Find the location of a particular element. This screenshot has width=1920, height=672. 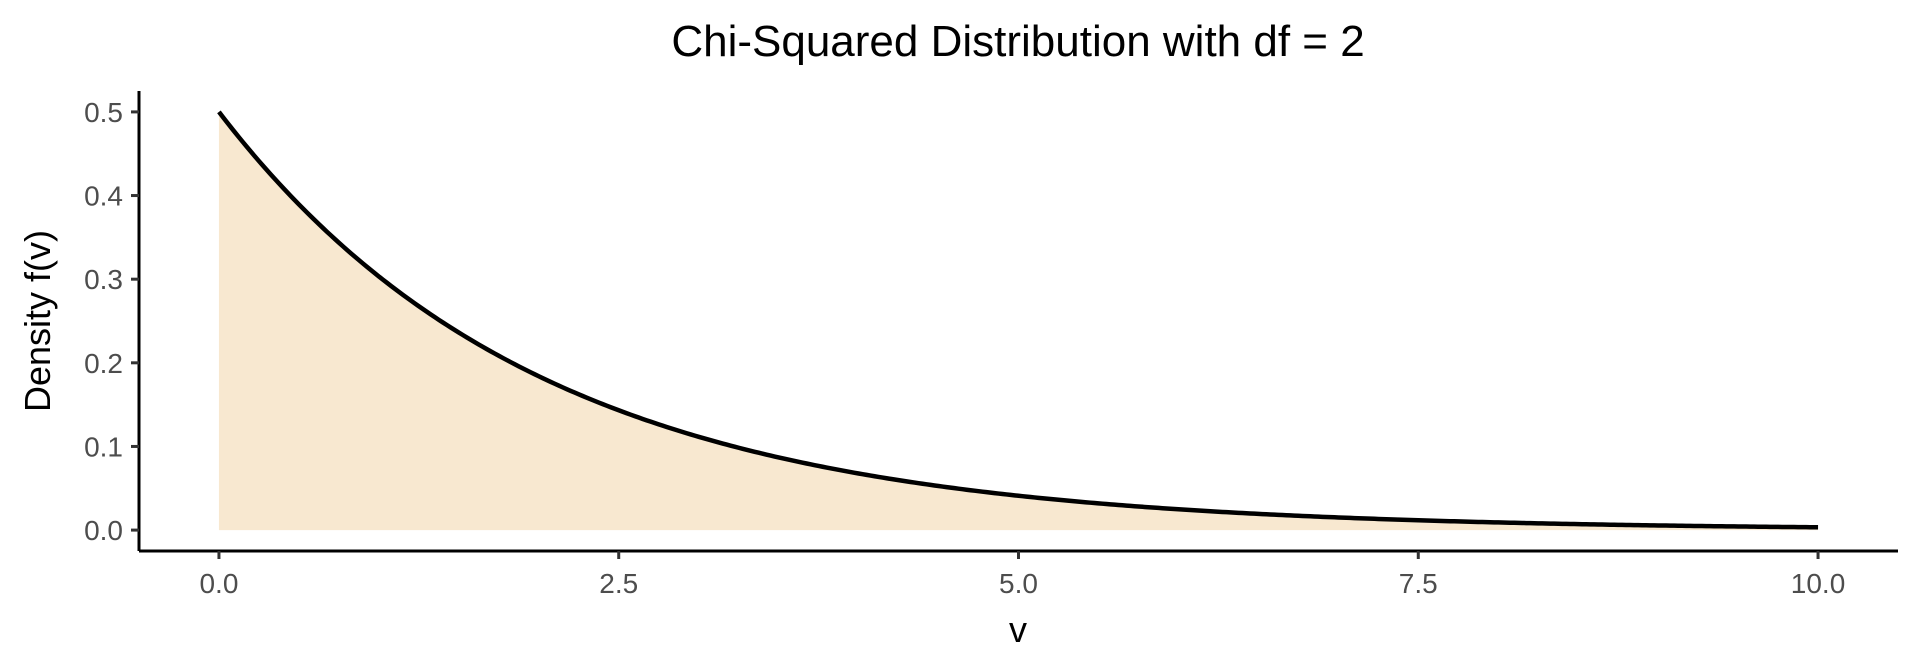

y-tick-label: 0.5 is located at coordinates (103, 112).